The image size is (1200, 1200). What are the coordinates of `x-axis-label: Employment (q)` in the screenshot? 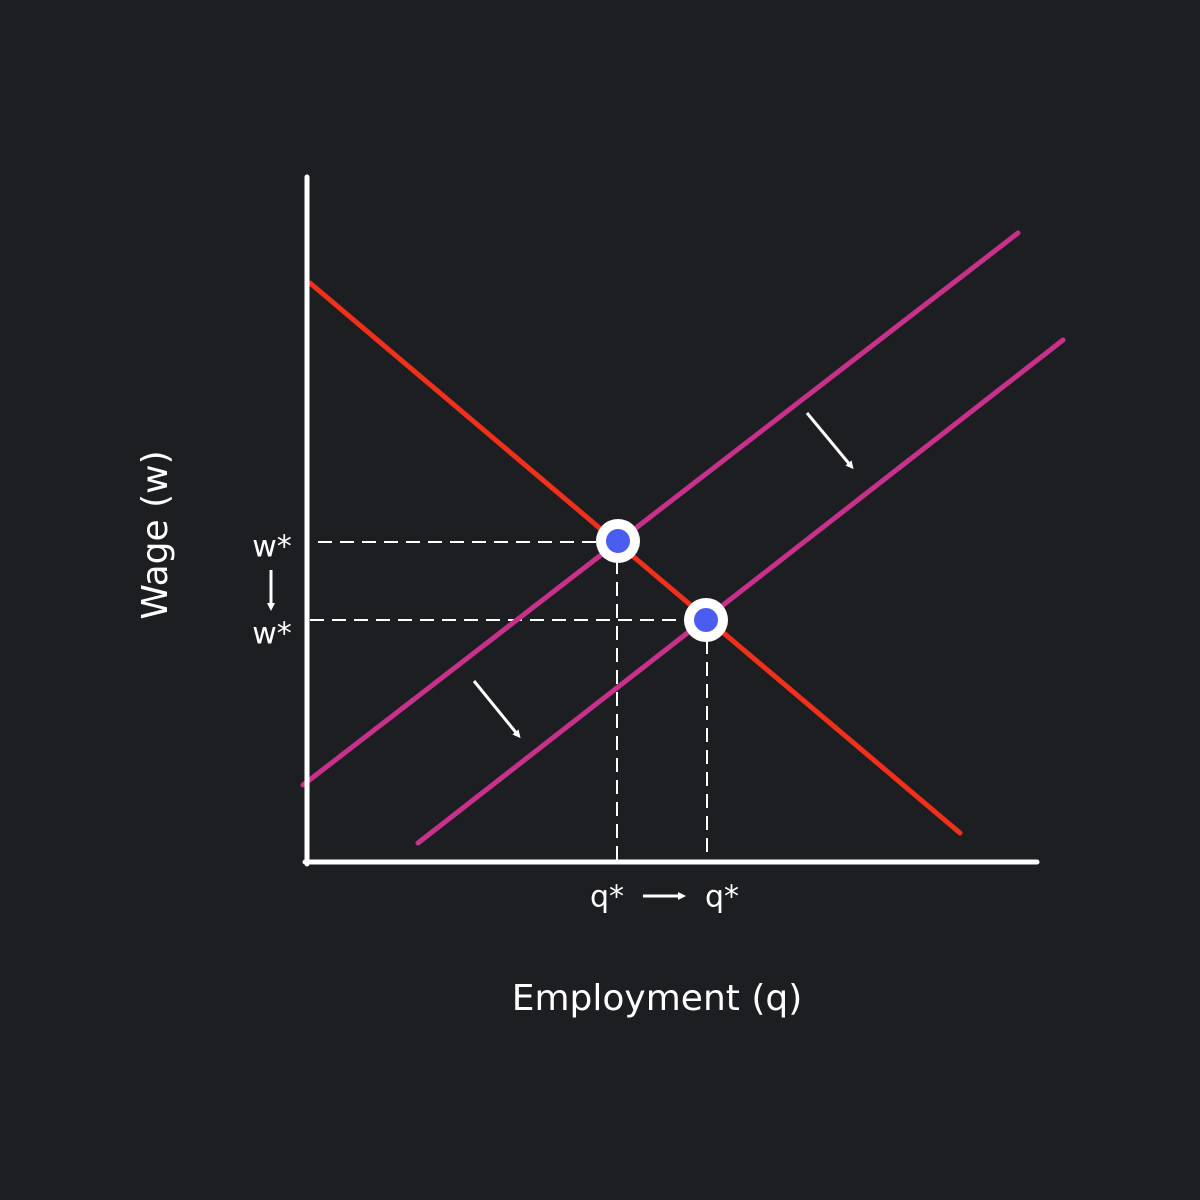 It's located at (657, 998).